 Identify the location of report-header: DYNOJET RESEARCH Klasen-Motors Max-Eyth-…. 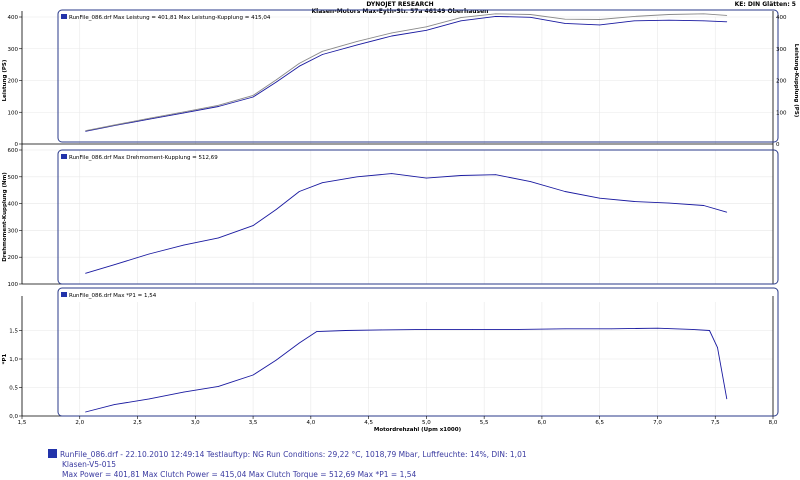
(400, 8).